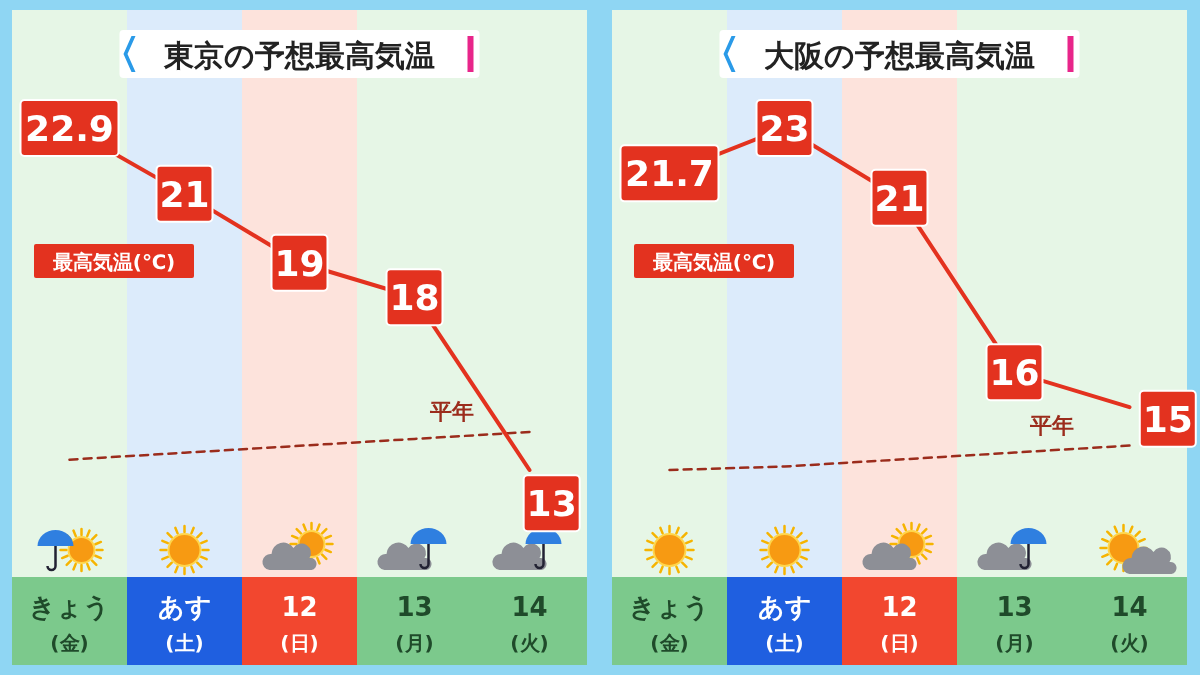 Image resolution: width=1200 pixels, height=675 pixels. Describe the element at coordinates (551, 504) in the screenshot. I see `data-label: 13` at that location.